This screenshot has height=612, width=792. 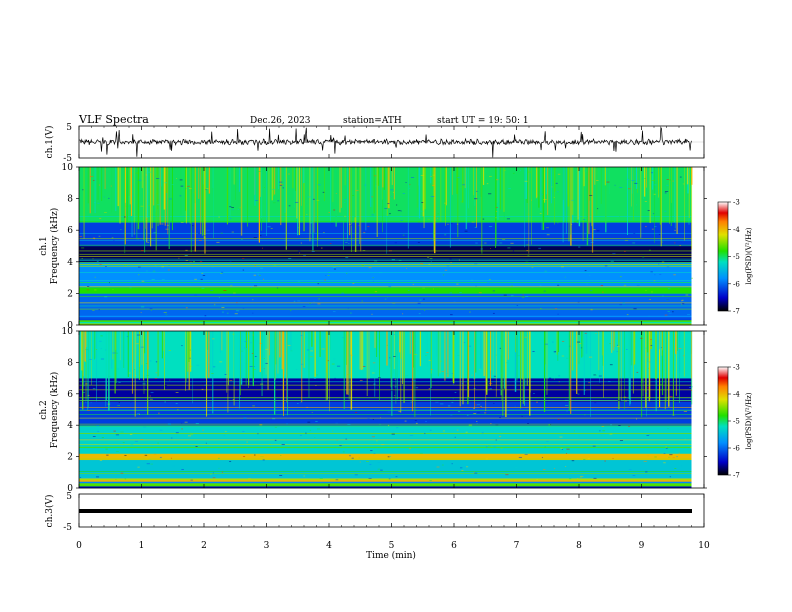 What do you see at coordinates (385, 319) in the screenshot?
I see `spectrogram-lowfreq-stripe` at bounding box center [385, 319].